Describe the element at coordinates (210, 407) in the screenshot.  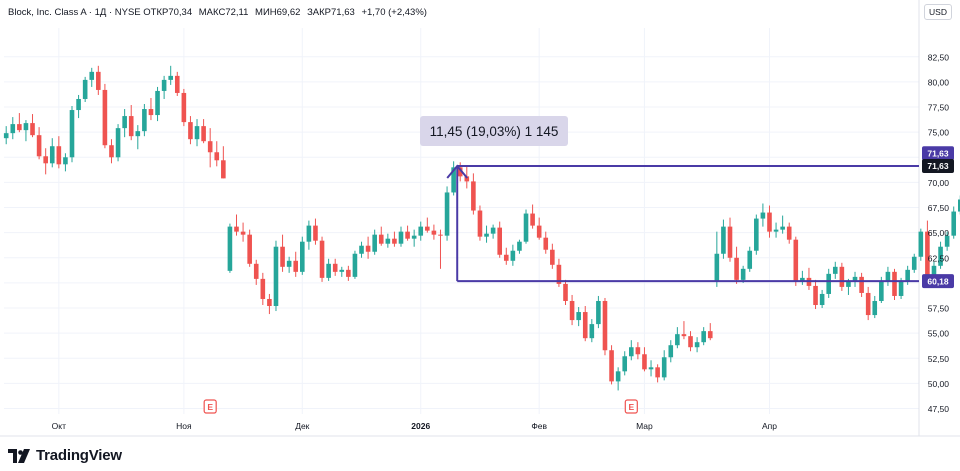
I see `earnings-marker-label: E` at that location.